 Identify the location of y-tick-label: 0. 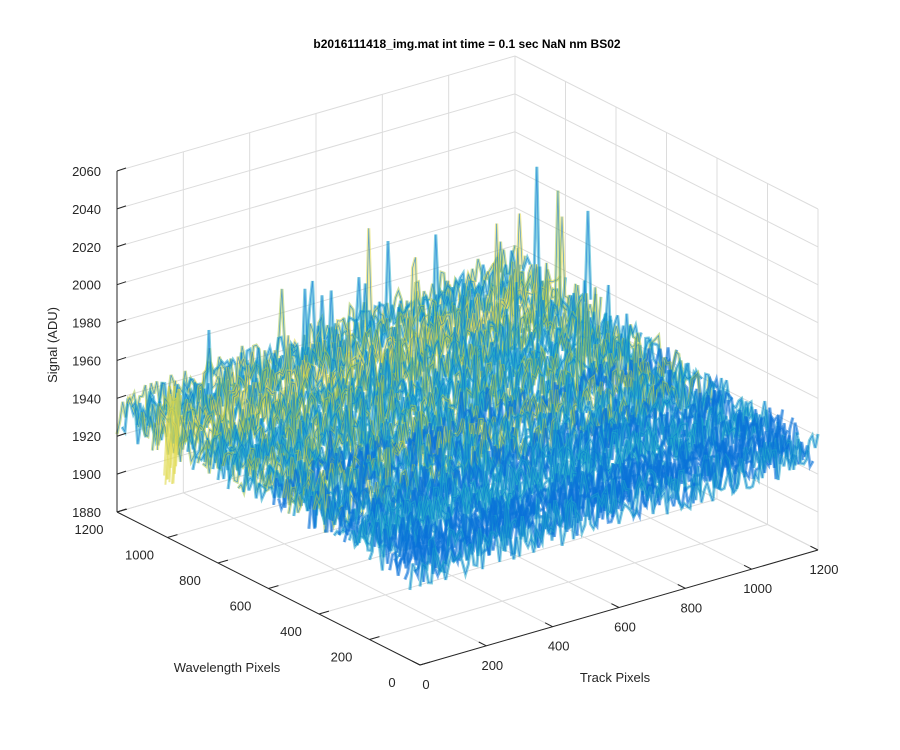
(391, 682).